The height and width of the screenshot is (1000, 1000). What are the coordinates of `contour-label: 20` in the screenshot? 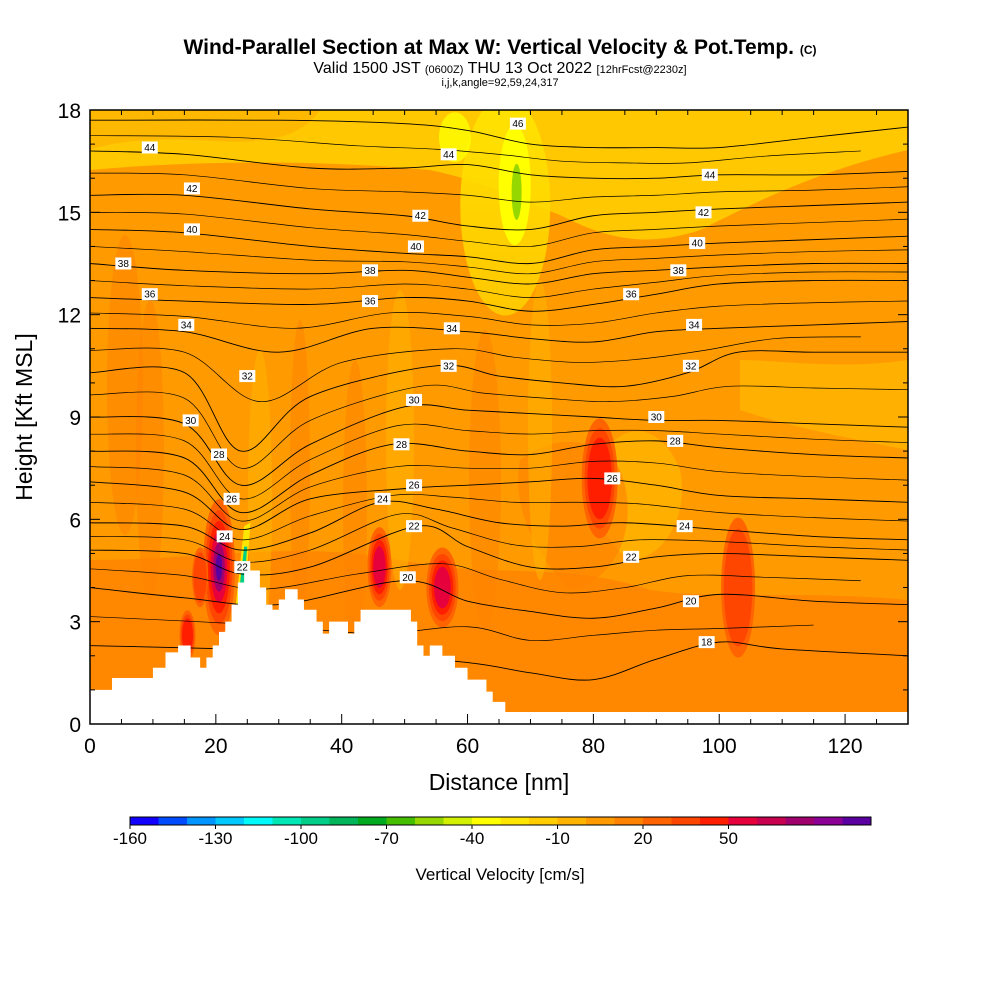 It's located at (690, 601).